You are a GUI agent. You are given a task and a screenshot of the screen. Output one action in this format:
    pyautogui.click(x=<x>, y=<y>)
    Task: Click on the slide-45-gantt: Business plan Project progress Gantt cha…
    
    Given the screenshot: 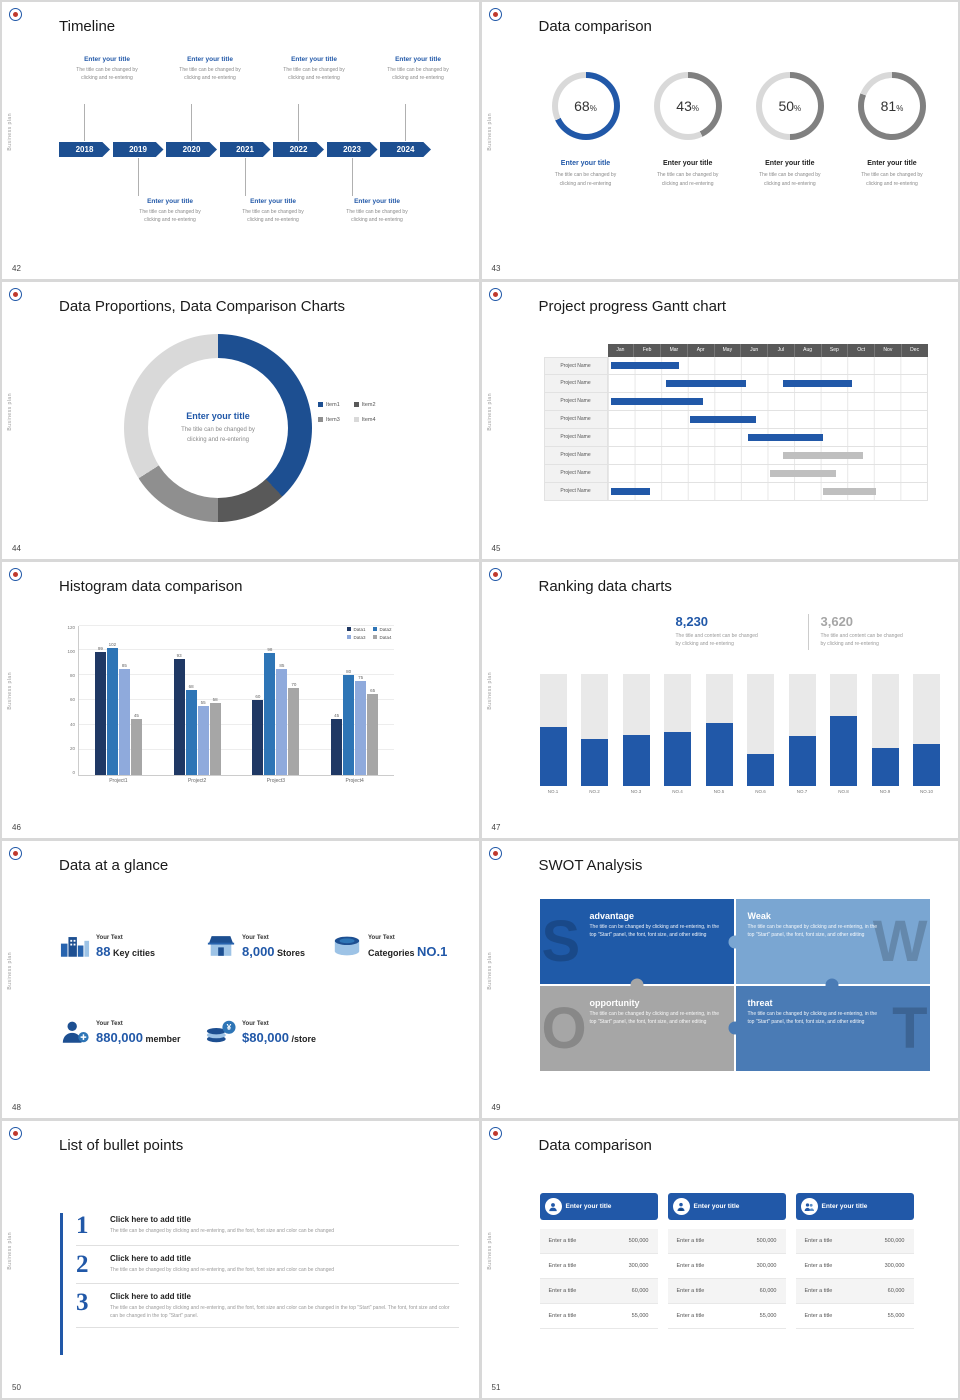 What is the action you would take?
    pyautogui.click(x=719, y=420)
    